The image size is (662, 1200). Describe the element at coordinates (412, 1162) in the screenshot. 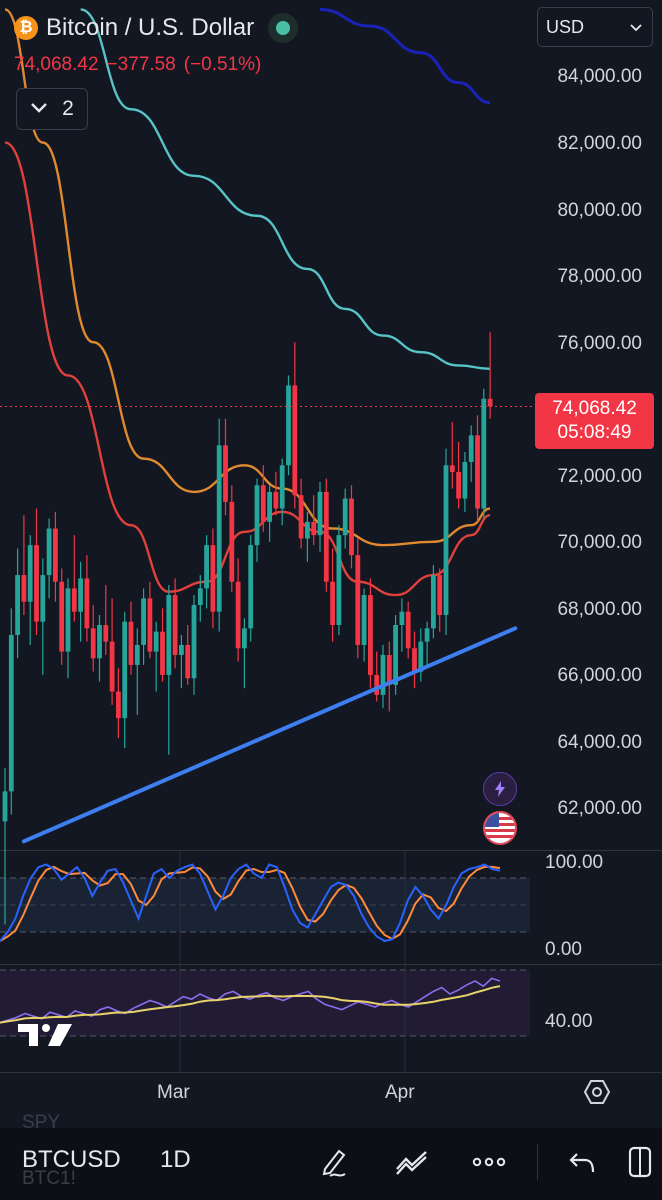

I see `indicators-button` at that location.